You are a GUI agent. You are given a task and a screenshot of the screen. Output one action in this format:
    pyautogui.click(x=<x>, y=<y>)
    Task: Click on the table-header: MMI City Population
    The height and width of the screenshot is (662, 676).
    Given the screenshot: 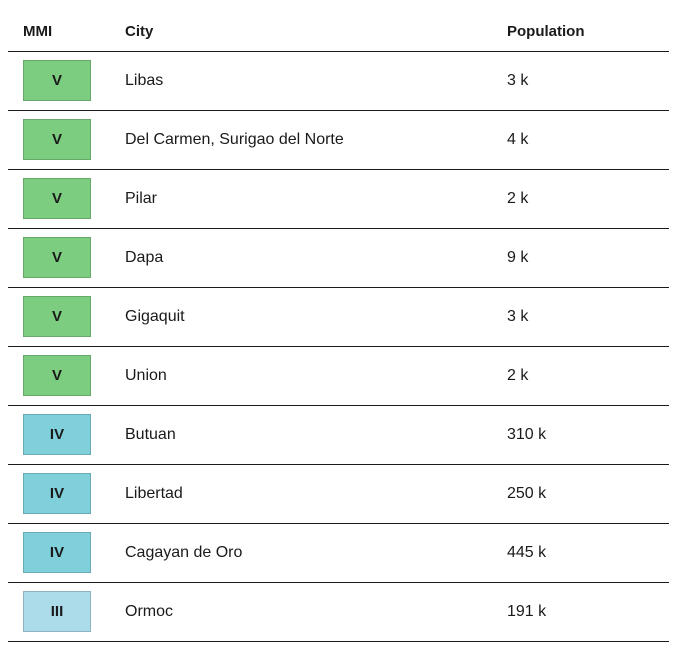 What is the action you would take?
    pyautogui.click(x=338, y=32)
    